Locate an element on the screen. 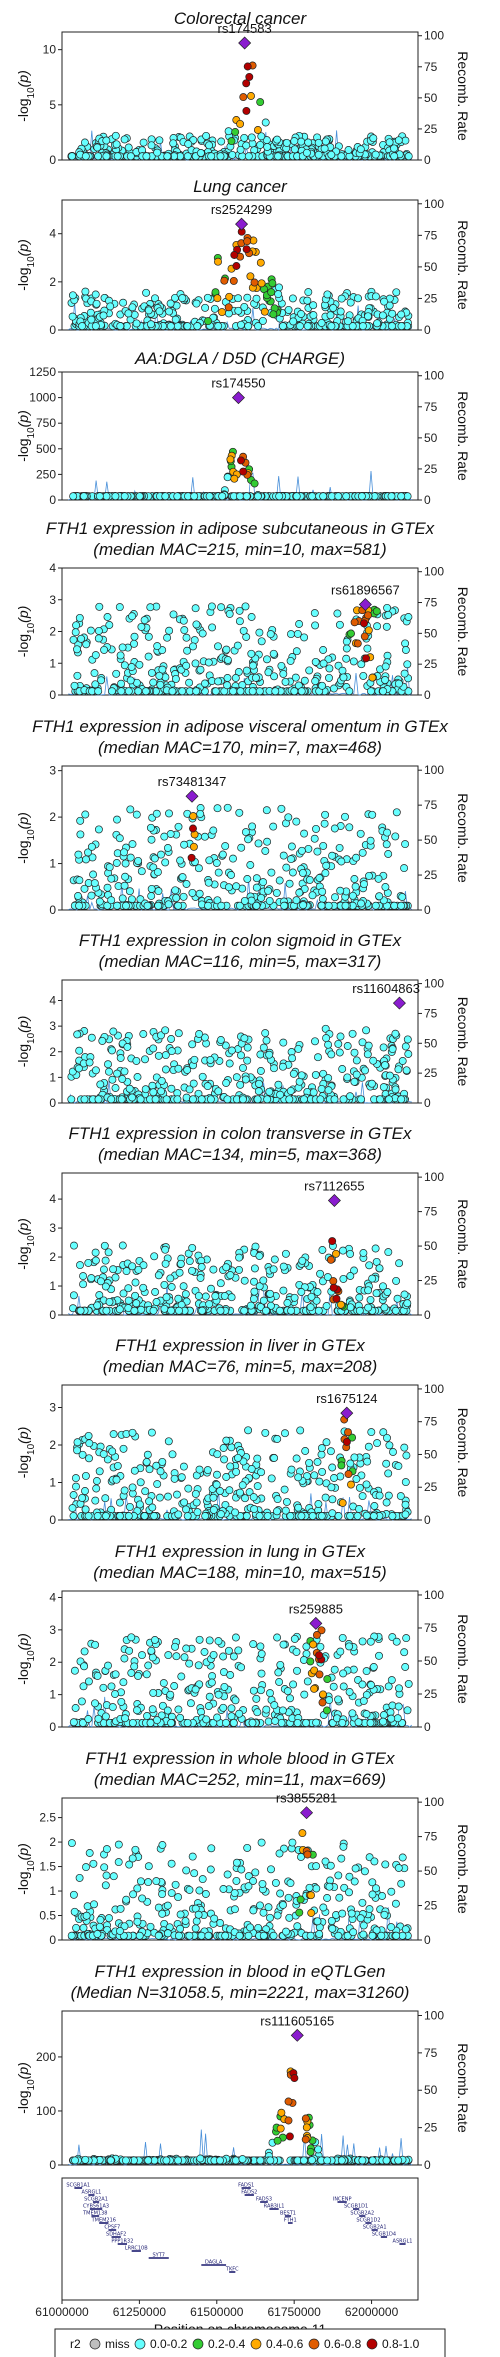 The height and width of the screenshot is (2357, 500). panel-title: FTH1 expression in whole blood in GTEx is located at coordinates (240, 1758).